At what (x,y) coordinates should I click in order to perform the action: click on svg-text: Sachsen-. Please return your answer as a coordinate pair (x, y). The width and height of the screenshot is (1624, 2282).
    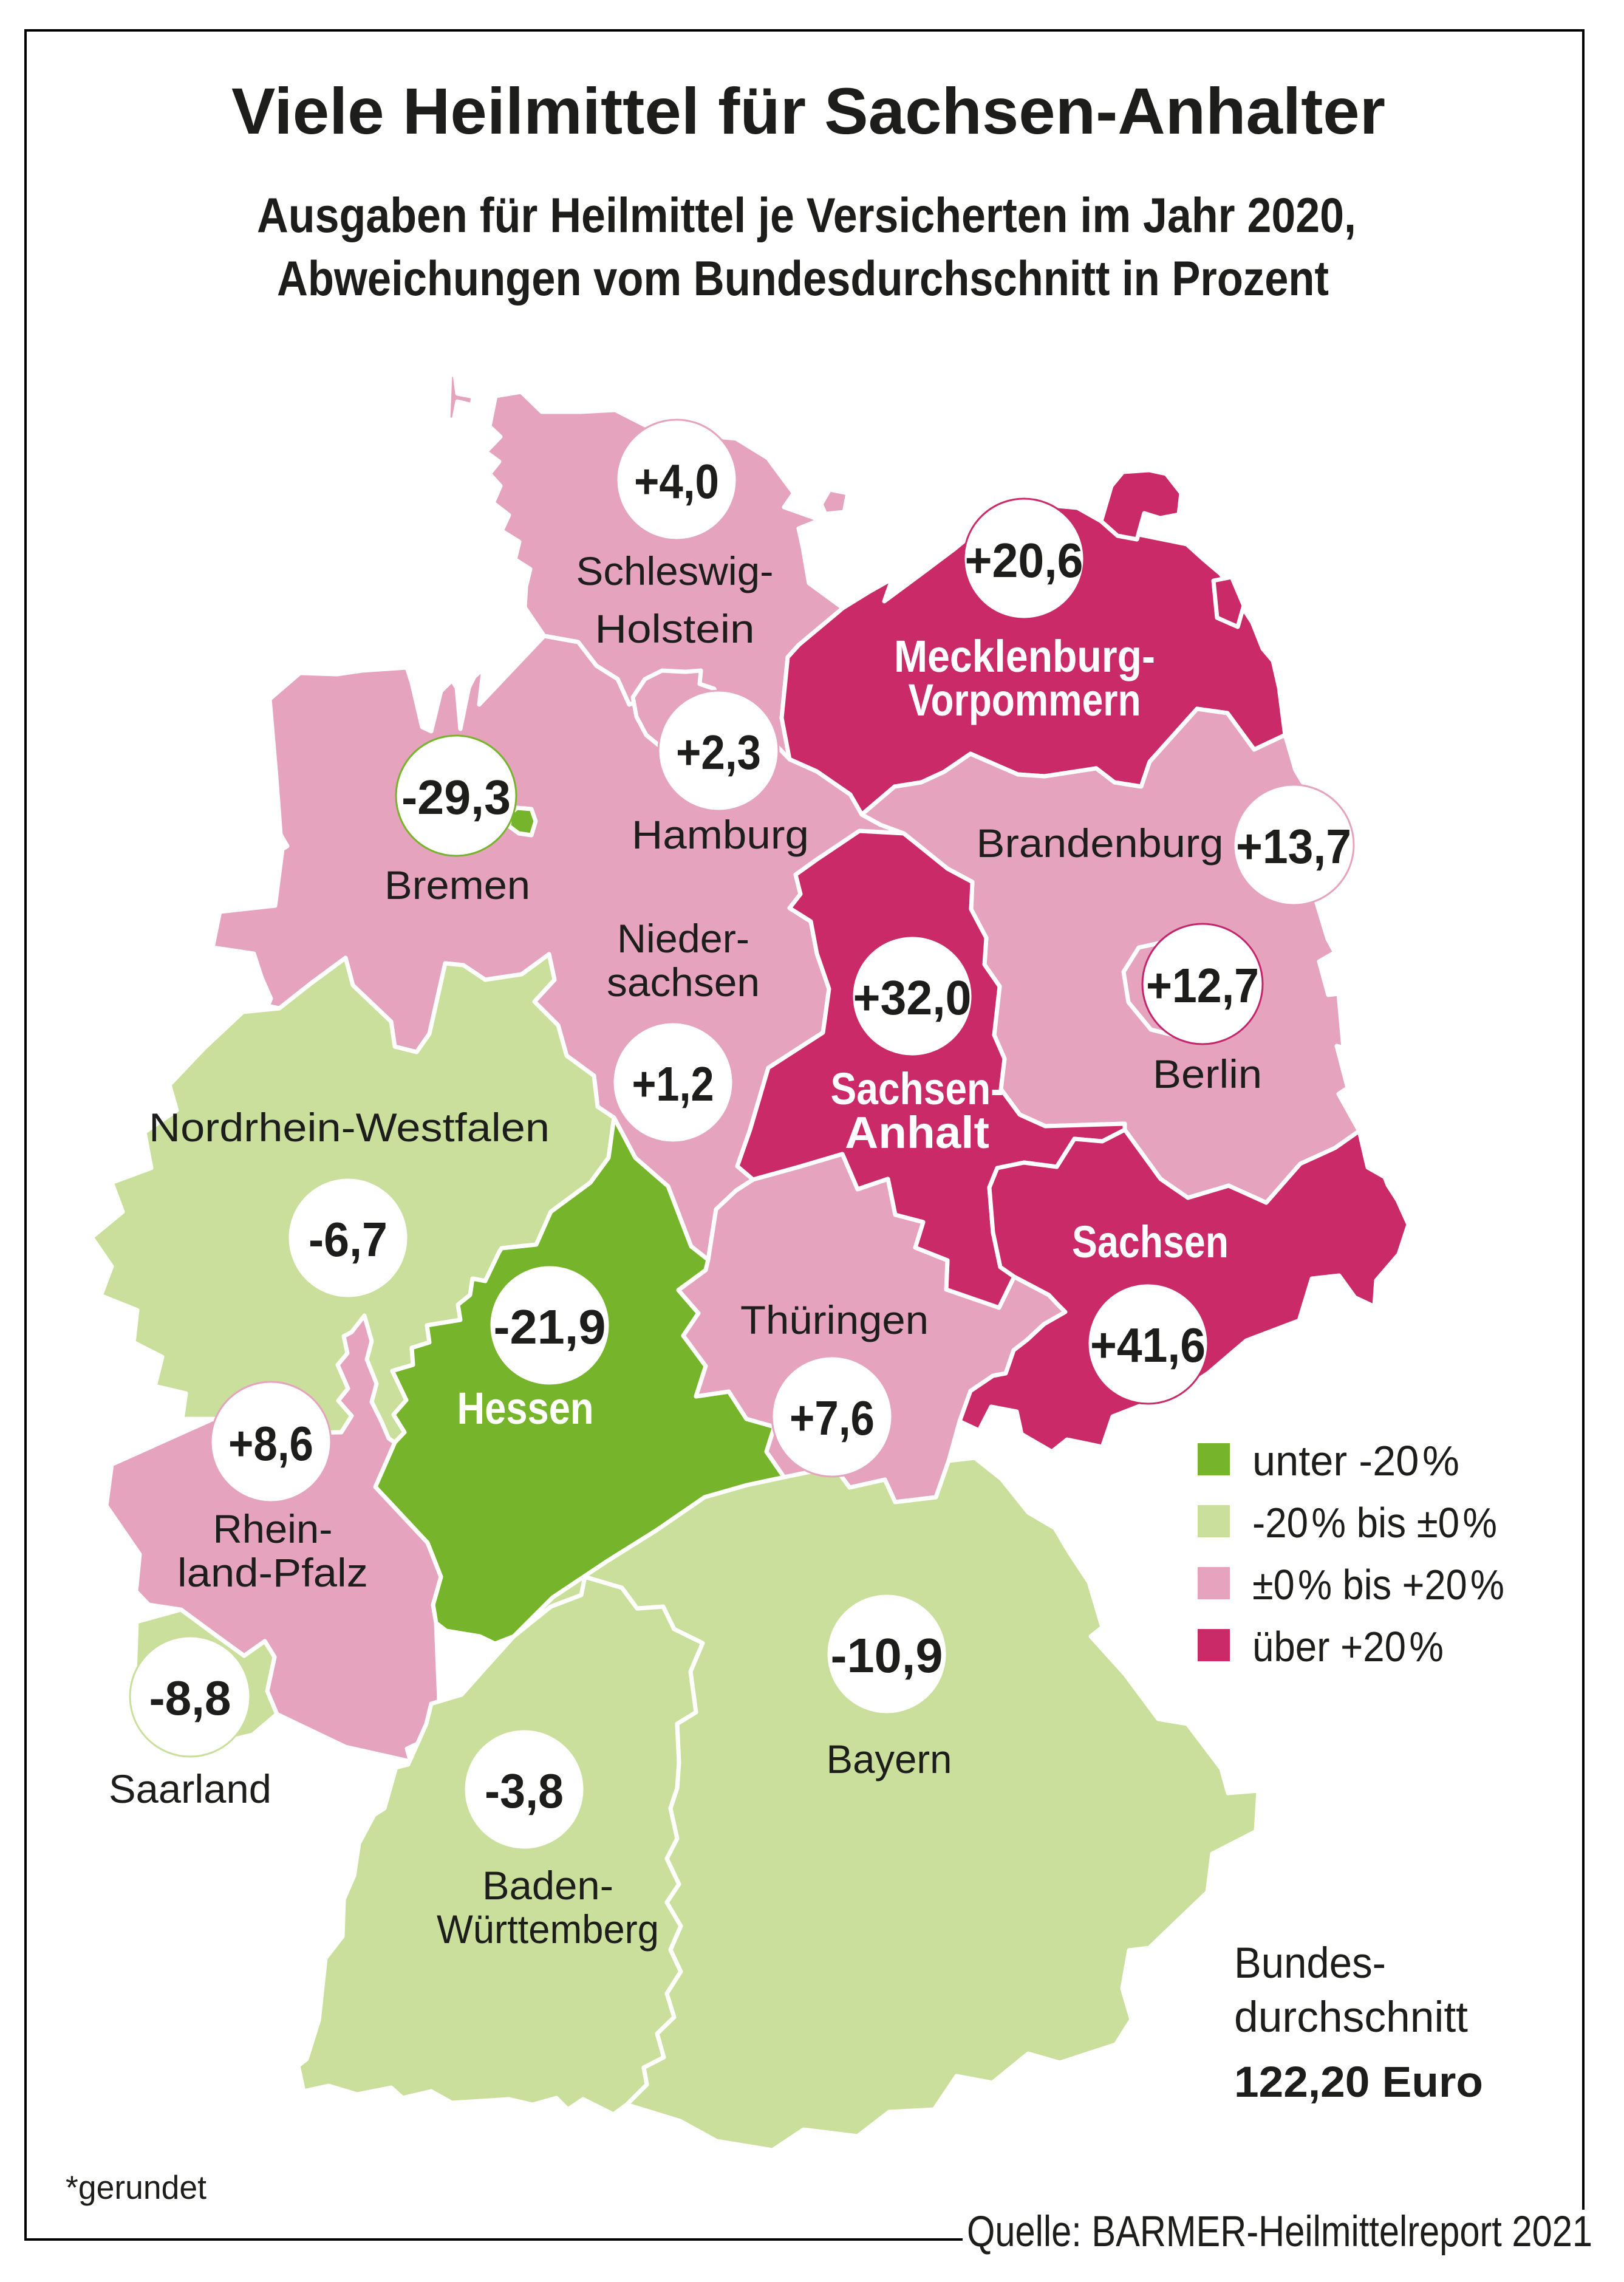
    Looking at the image, I should click on (917, 1089).